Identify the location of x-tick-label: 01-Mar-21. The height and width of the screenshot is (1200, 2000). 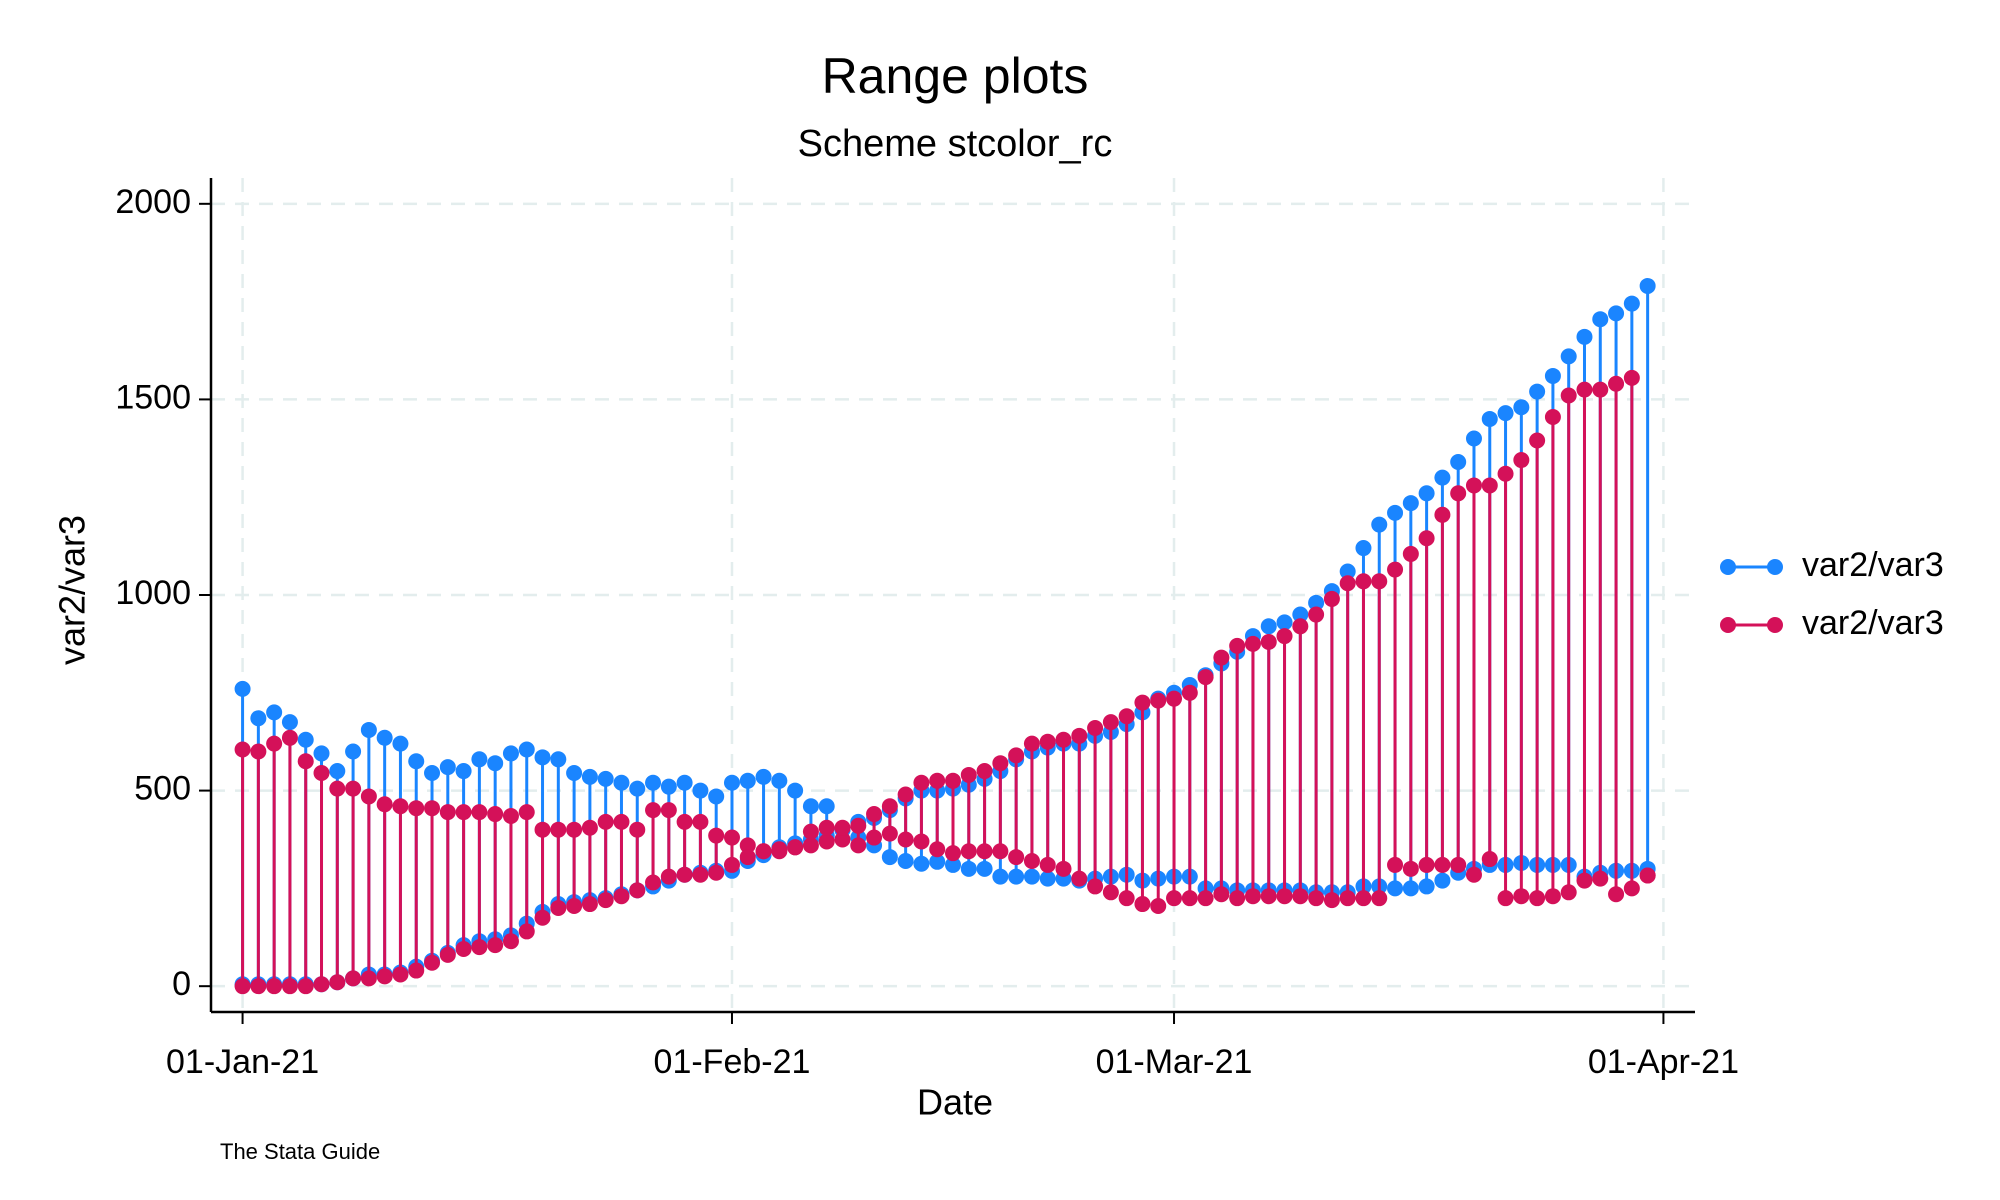
(1174, 1062).